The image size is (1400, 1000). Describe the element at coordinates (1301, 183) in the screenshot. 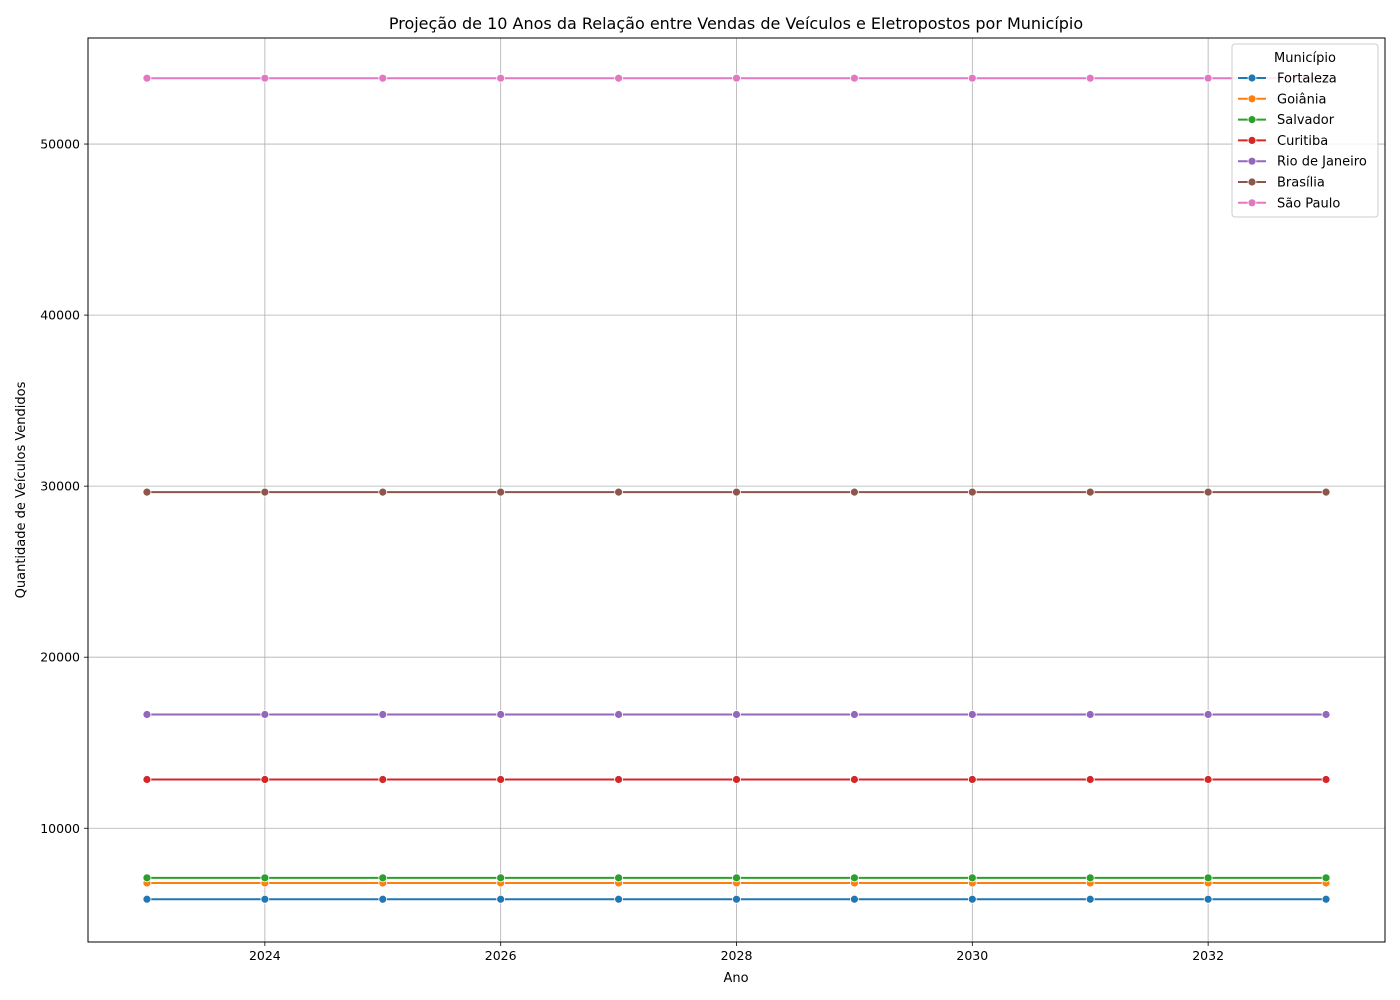

I see `legend-label: Brasília` at that location.